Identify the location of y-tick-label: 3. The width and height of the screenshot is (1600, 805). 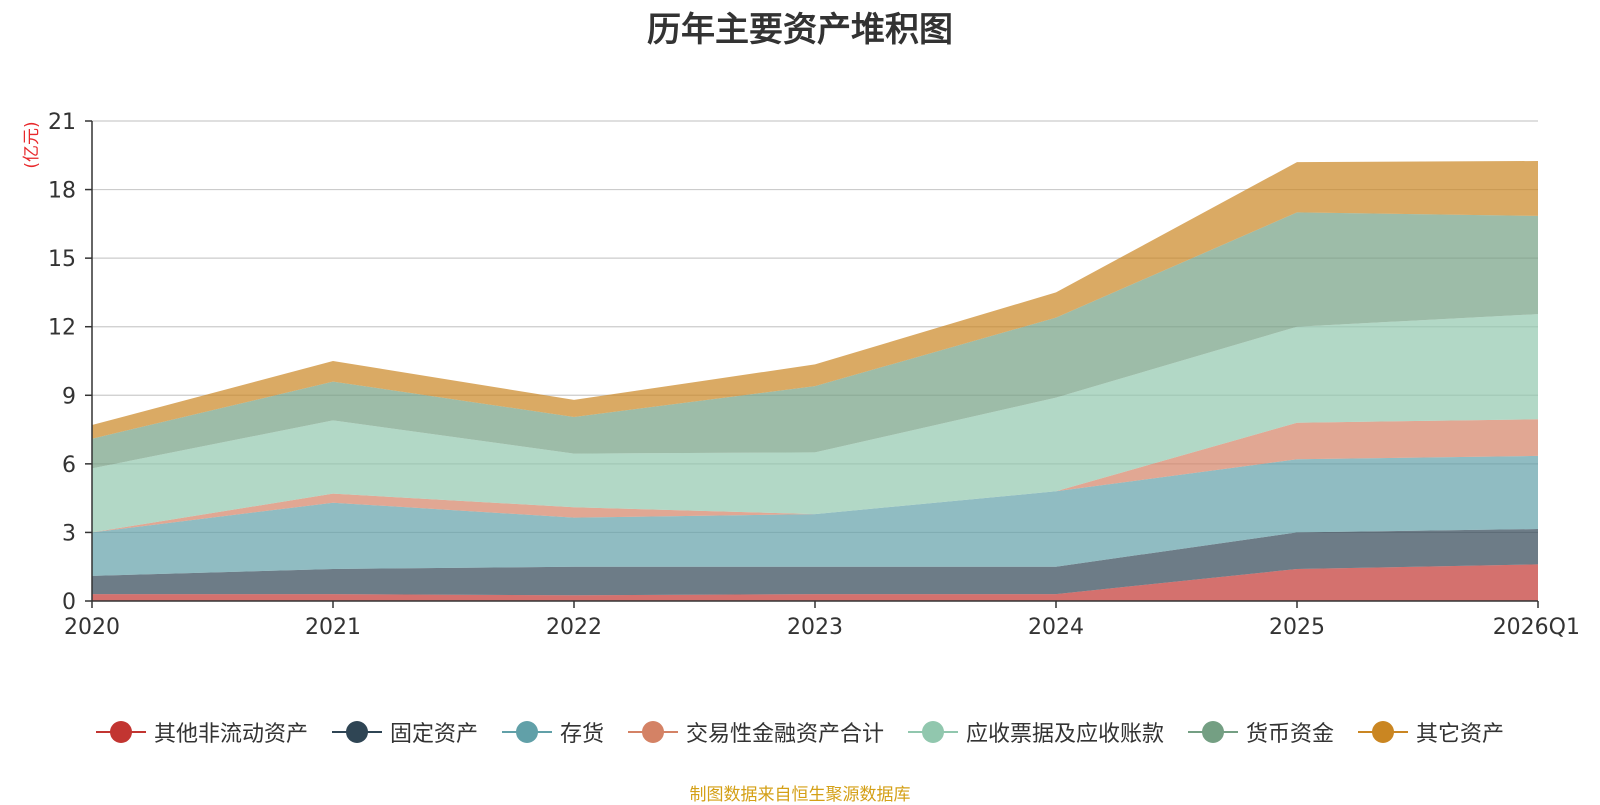
(69, 533).